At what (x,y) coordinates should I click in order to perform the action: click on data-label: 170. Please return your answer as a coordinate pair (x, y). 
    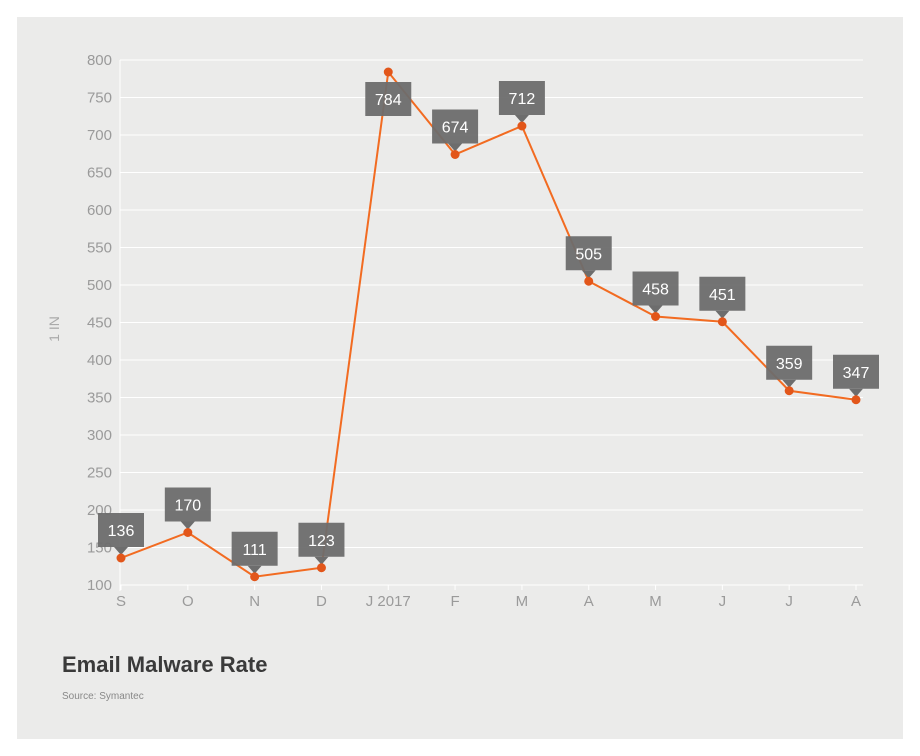
    Looking at the image, I should click on (187, 506).